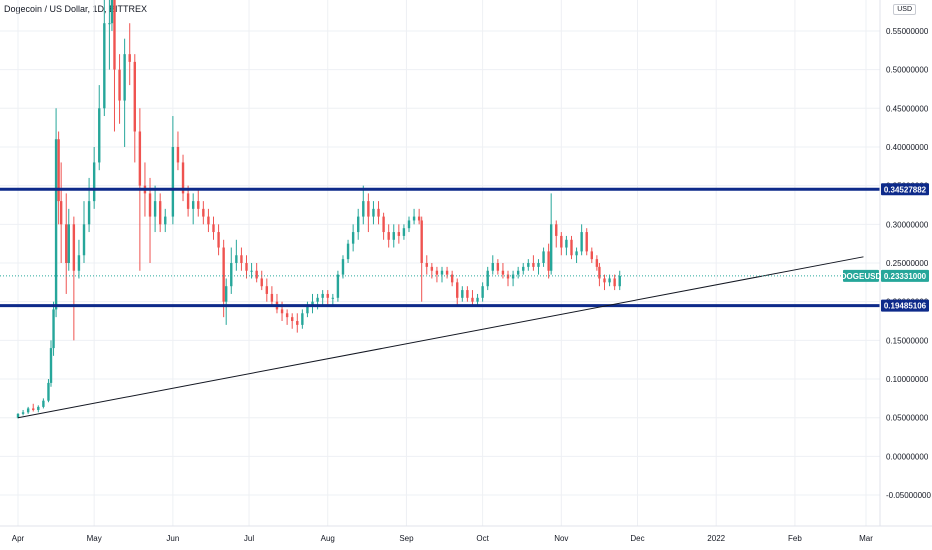  I want to click on y-tick-label: 0.15000000, so click(907, 340).